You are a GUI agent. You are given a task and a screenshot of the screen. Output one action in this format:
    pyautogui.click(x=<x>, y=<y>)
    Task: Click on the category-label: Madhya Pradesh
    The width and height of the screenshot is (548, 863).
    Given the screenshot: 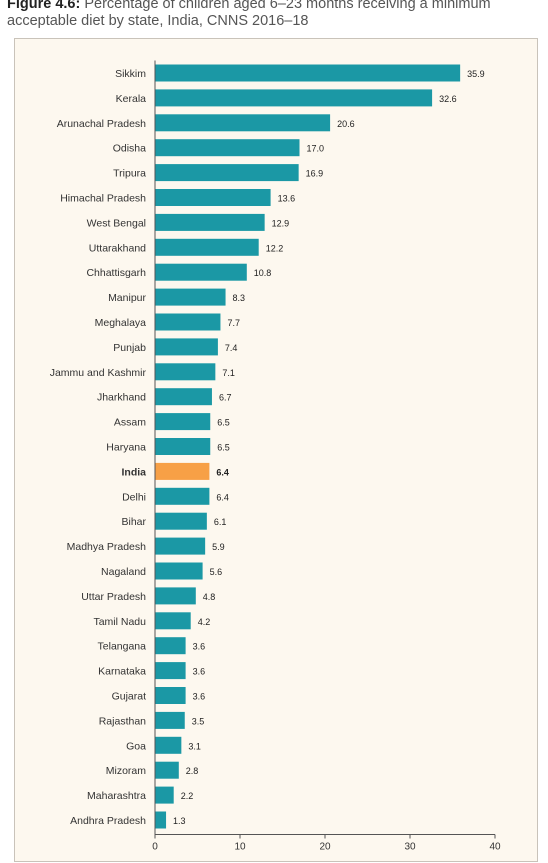 What is the action you would take?
    pyautogui.click(x=107, y=547)
    